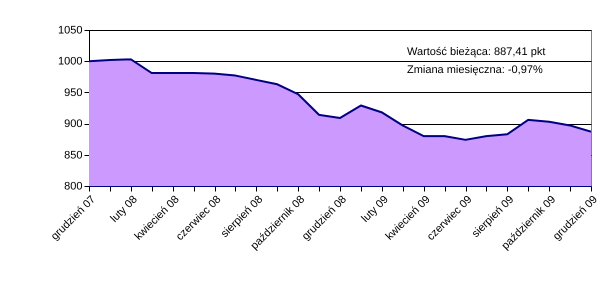 The image size is (604, 286). Describe the element at coordinates (70, 30) in the screenshot. I see `y-tick-label: 1050` at that location.